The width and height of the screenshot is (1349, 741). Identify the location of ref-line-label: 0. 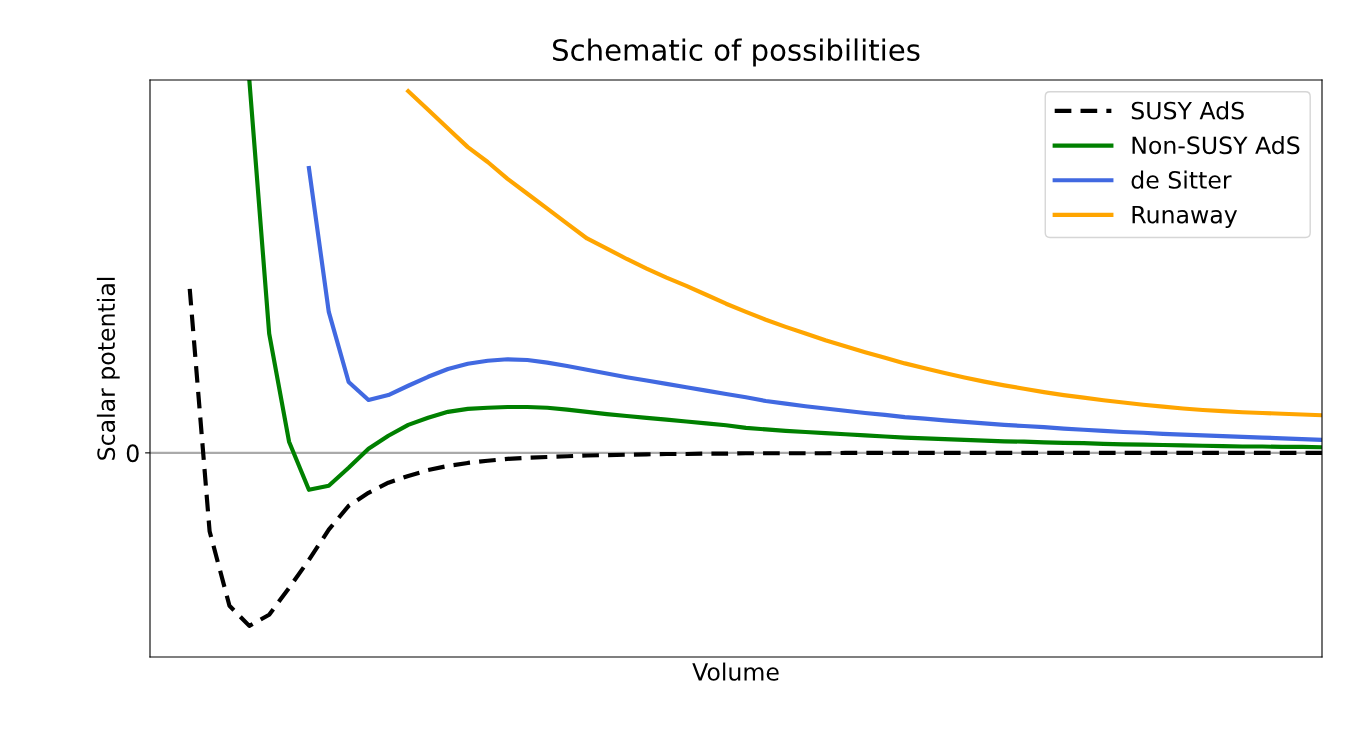
(132, 453).